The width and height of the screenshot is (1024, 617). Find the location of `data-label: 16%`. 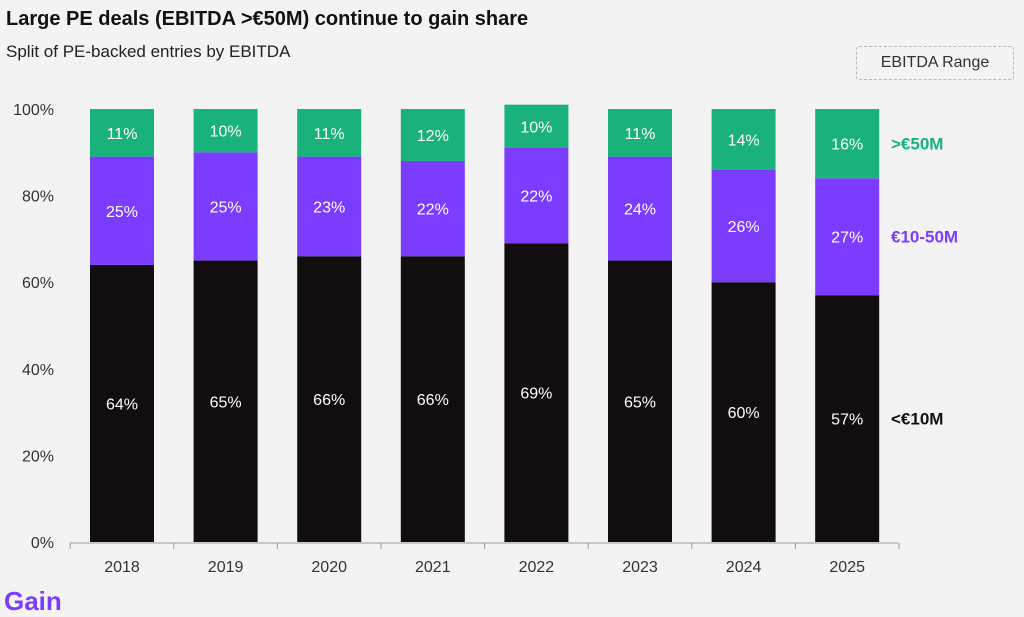

data-label: 16% is located at coordinates (847, 145).